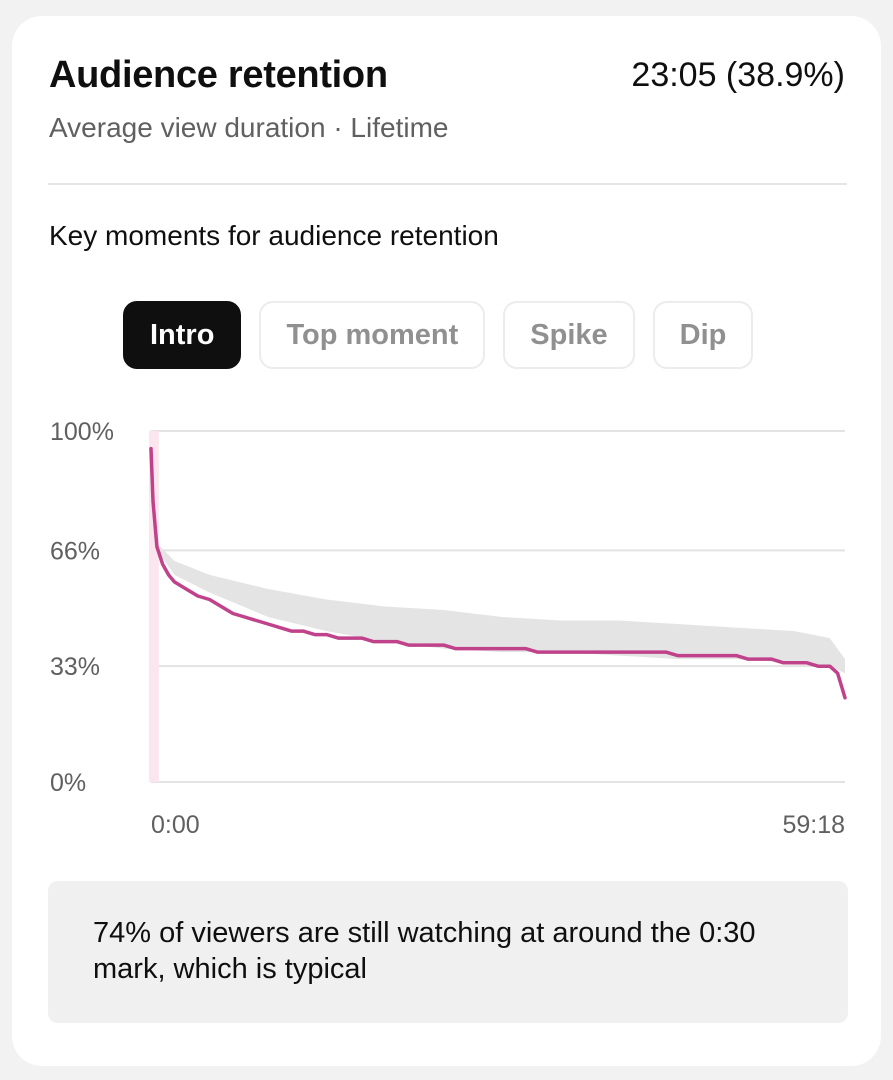 The height and width of the screenshot is (1080, 893). Describe the element at coordinates (372, 335) in the screenshot. I see `tab-top-moment: Top moment` at that location.